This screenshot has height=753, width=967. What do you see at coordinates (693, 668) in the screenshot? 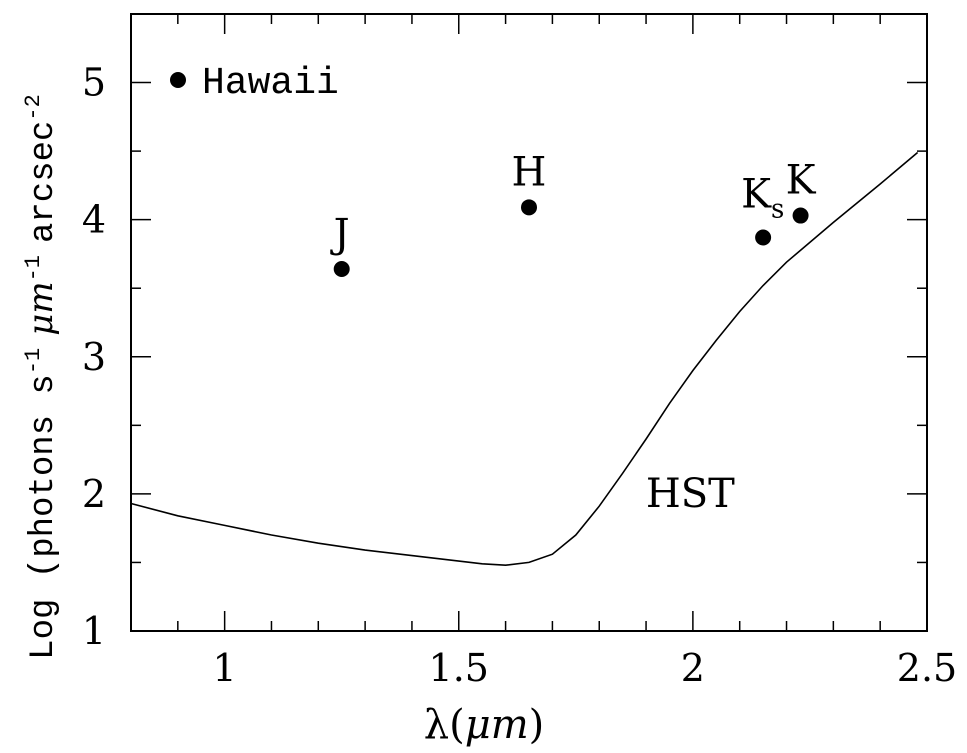
I see `x-tick-label: 2` at bounding box center [693, 668].